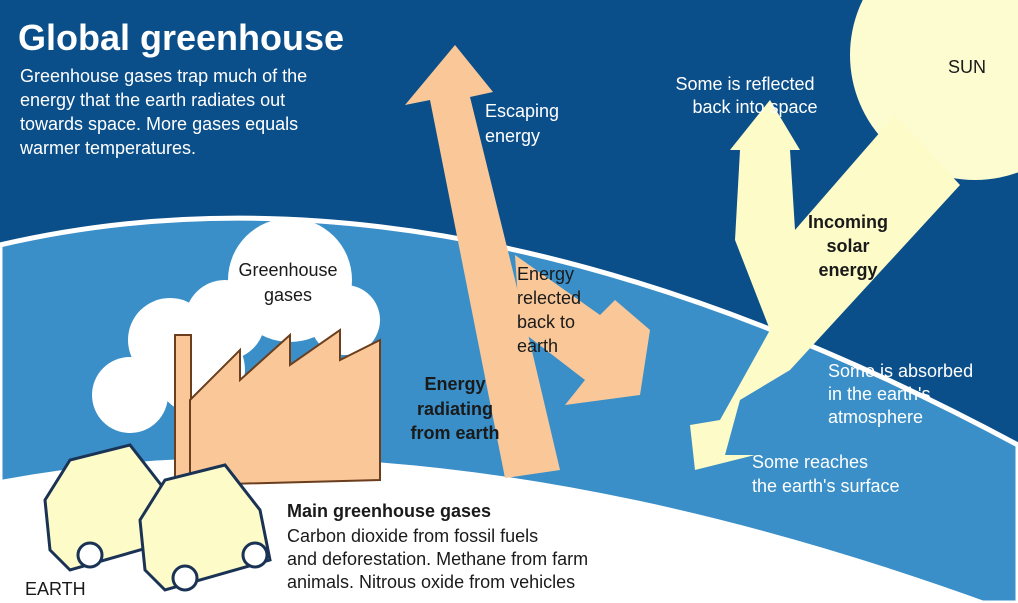 The width and height of the screenshot is (1018, 603). Describe the element at coordinates (454, 384) in the screenshot. I see `radiating-label: Energy` at that location.